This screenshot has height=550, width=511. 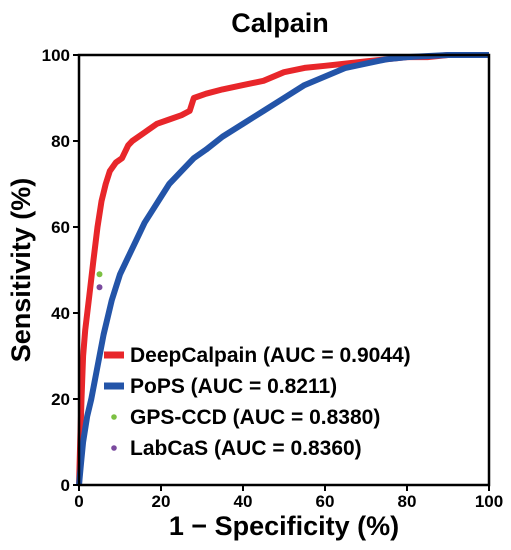 What do you see at coordinates (65, 485) in the screenshot?
I see `y-tick-label: 0` at bounding box center [65, 485].